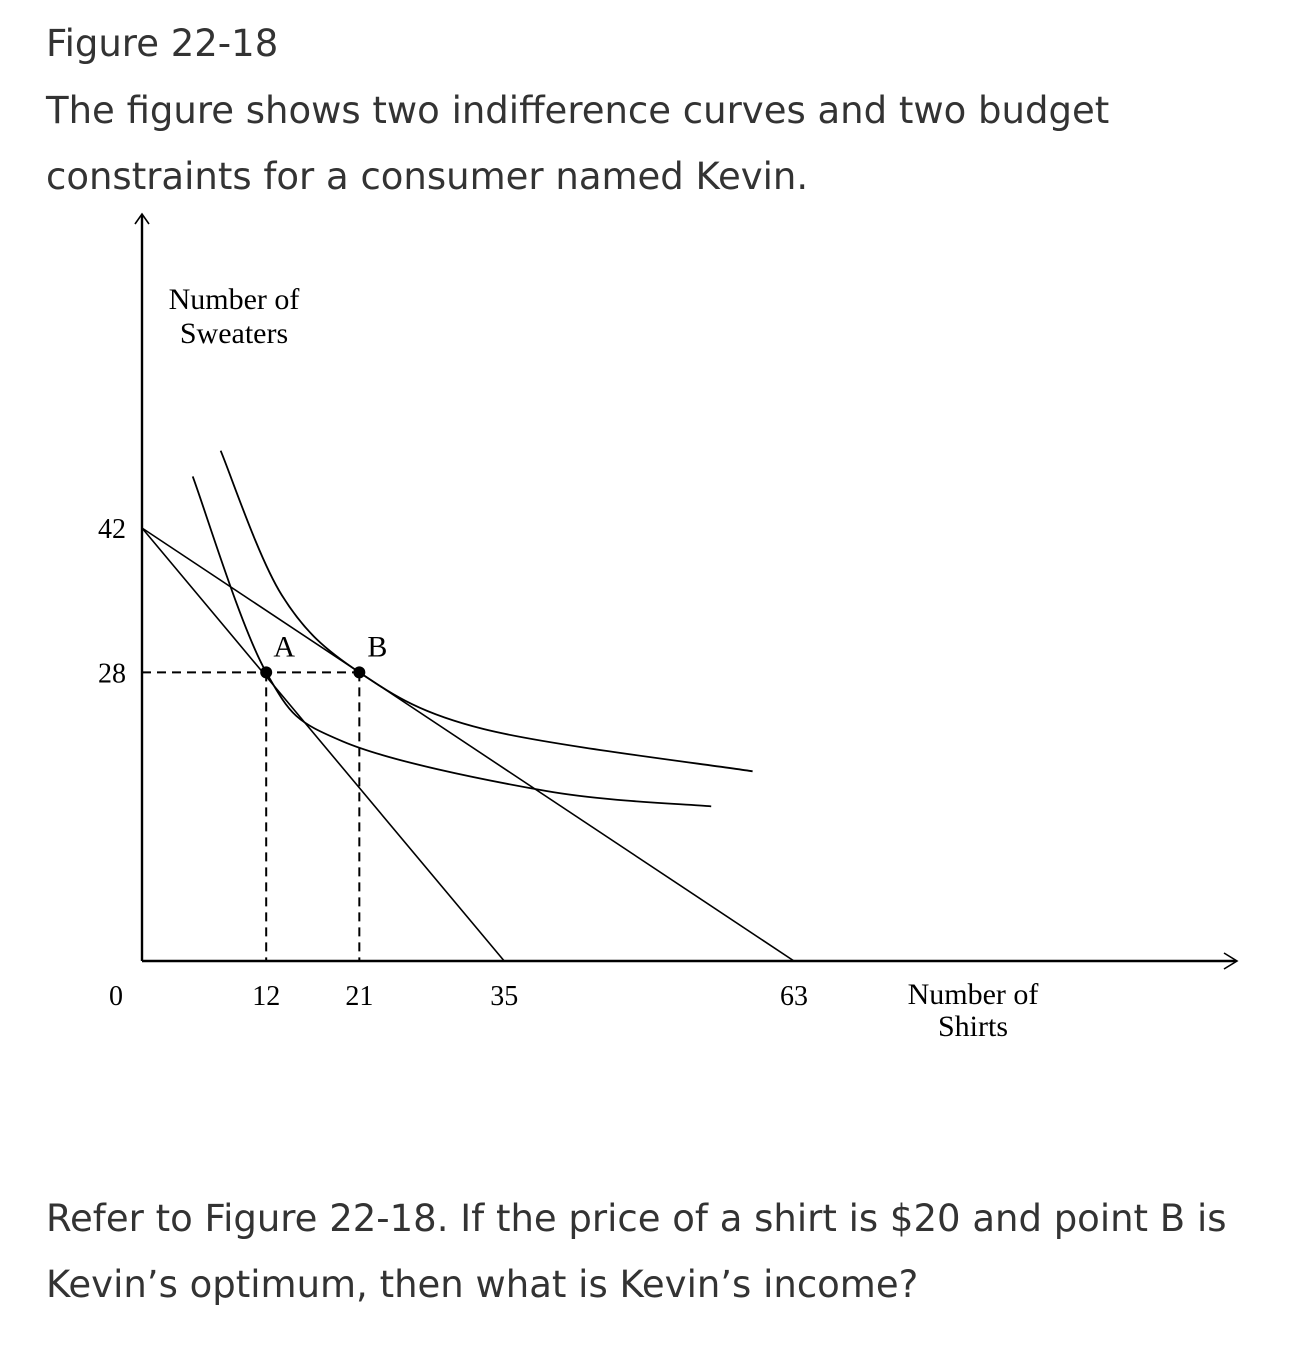  I want to click on figure-title: Figure 22-18, so click(162, 44).